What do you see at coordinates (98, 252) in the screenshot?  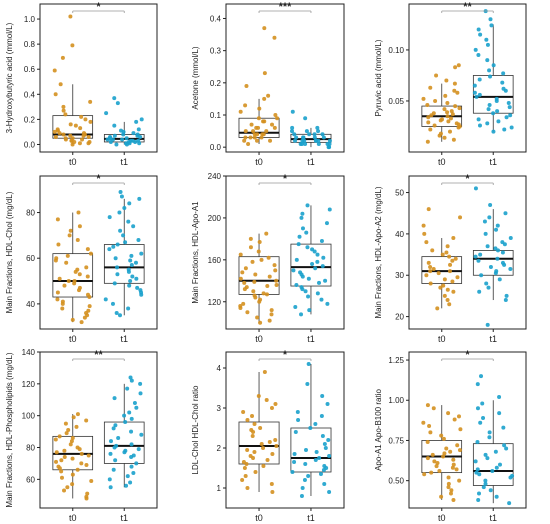 I see `plot-frame` at bounding box center [98, 252].